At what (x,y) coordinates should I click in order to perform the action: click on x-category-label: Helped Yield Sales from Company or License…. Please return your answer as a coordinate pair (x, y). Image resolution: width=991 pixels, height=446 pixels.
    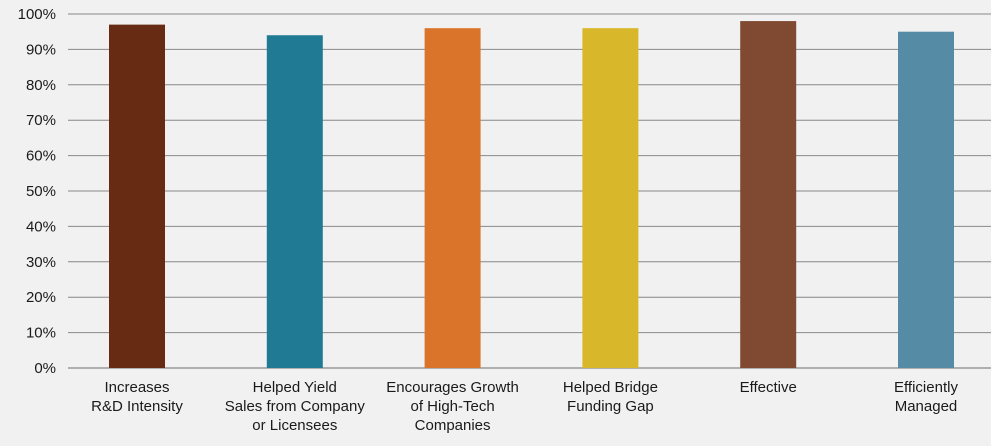
    Looking at the image, I should click on (295, 406).